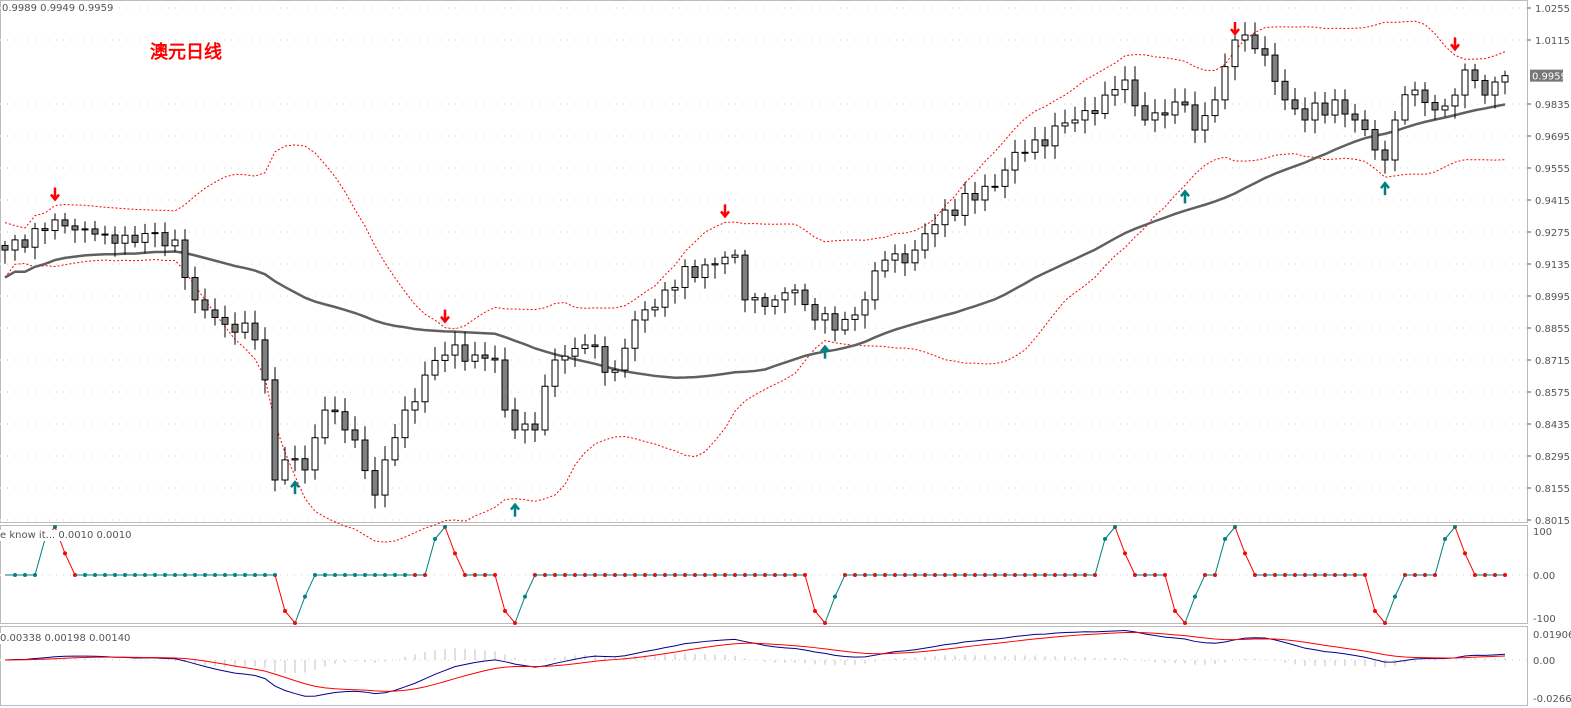  Describe the element at coordinates (1544, 661) in the screenshot. I see `macd-axis-label: 0.00` at that location.